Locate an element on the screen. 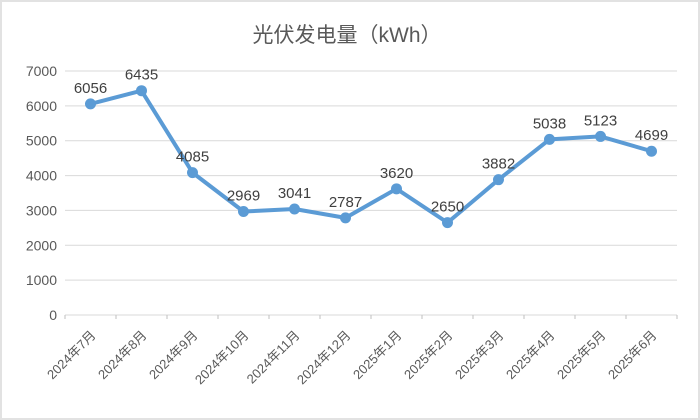 The image size is (700, 420). chart-title: 光伏发电量（kWh） is located at coordinates (347, 35).